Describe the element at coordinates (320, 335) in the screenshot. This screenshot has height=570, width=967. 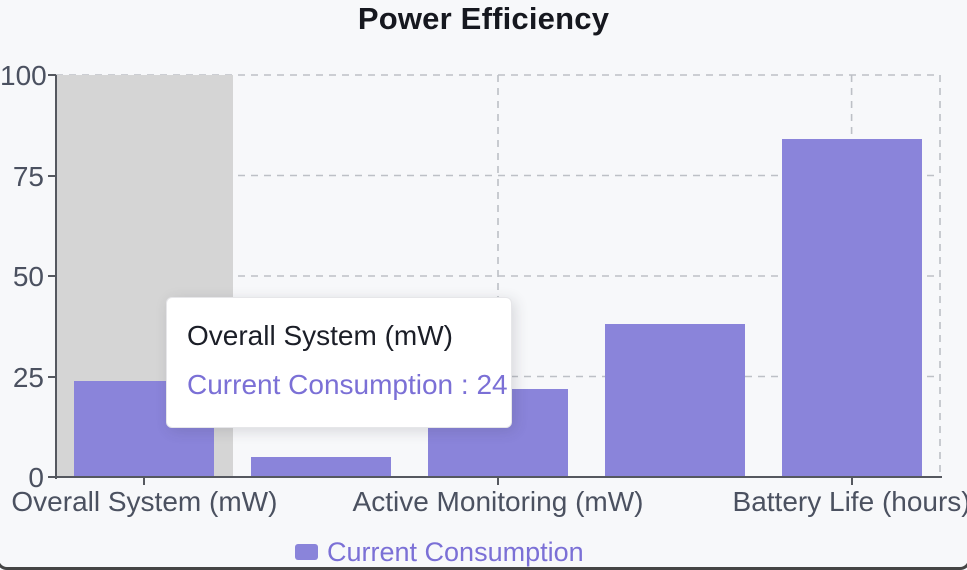
I see `tooltip-title: Overall System (mW)` at that location.